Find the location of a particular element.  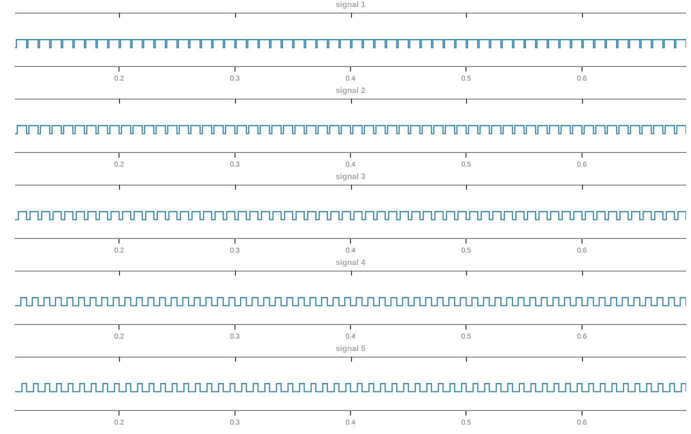

chart-title: signal 5 is located at coordinates (351, 349).